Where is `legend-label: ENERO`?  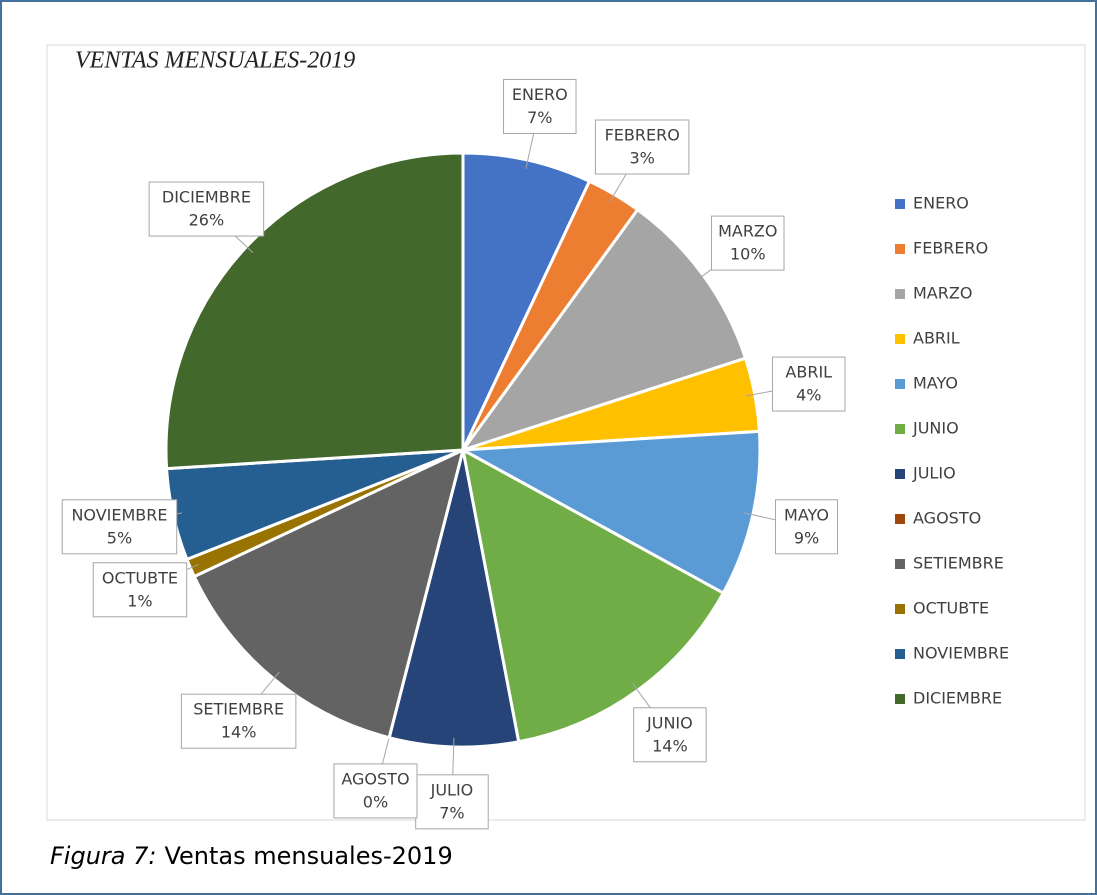
legend-label: ENERO is located at coordinates (941, 203).